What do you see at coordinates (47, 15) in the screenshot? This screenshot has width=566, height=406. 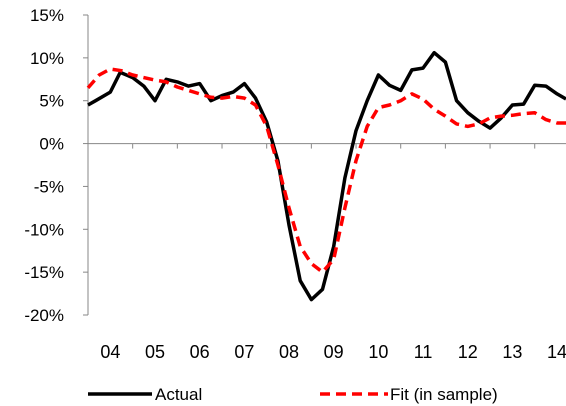 I see `y-tick-label: 15%` at bounding box center [47, 15].